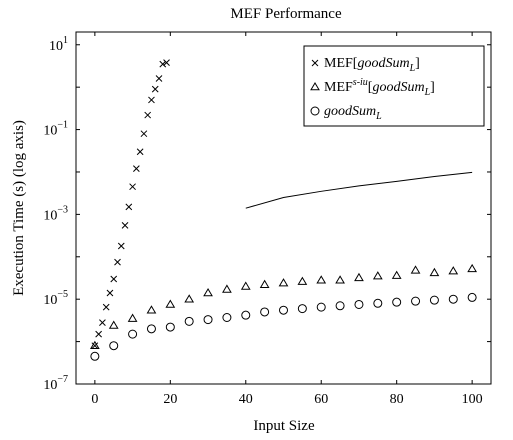 The height and width of the screenshot is (440, 513). I want to click on y-tick-label: 10⁻⁵, so click(55, 298).